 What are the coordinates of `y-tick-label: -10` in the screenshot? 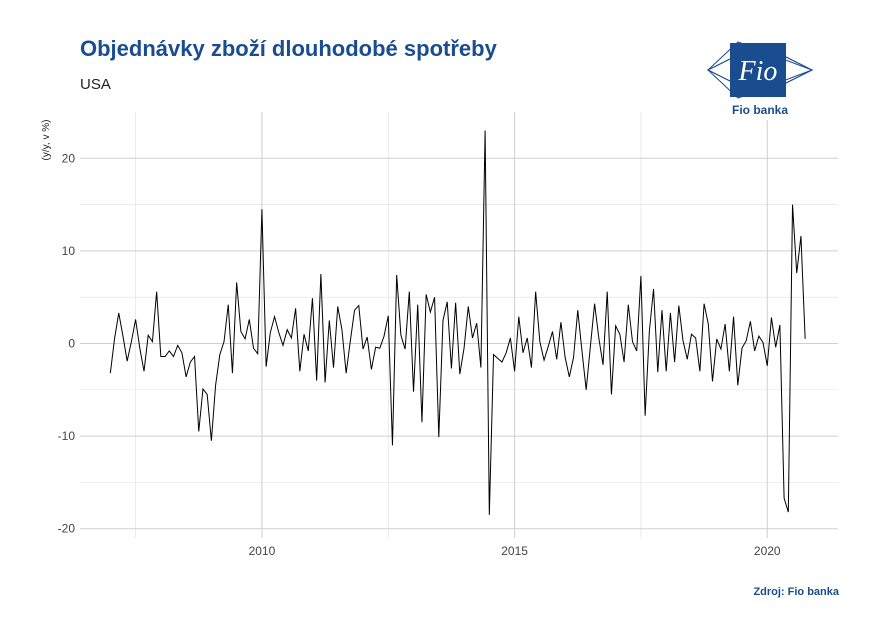 It's located at (67, 436).